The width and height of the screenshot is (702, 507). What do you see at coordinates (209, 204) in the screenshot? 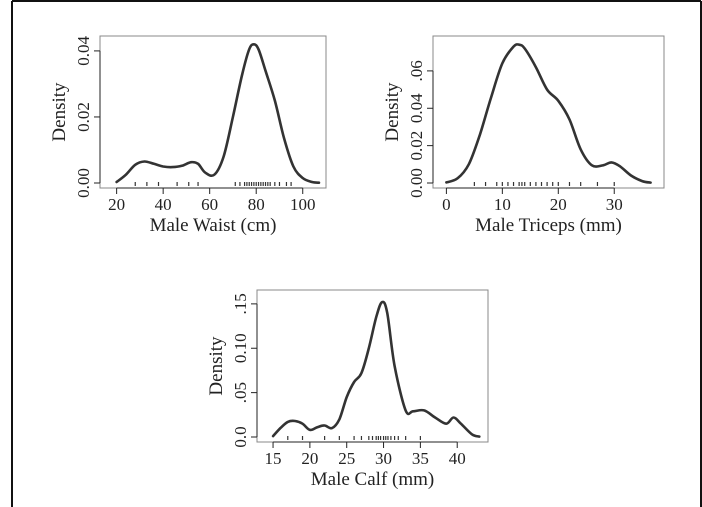
I see `x-tick-label: 60` at bounding box center [209, 204].